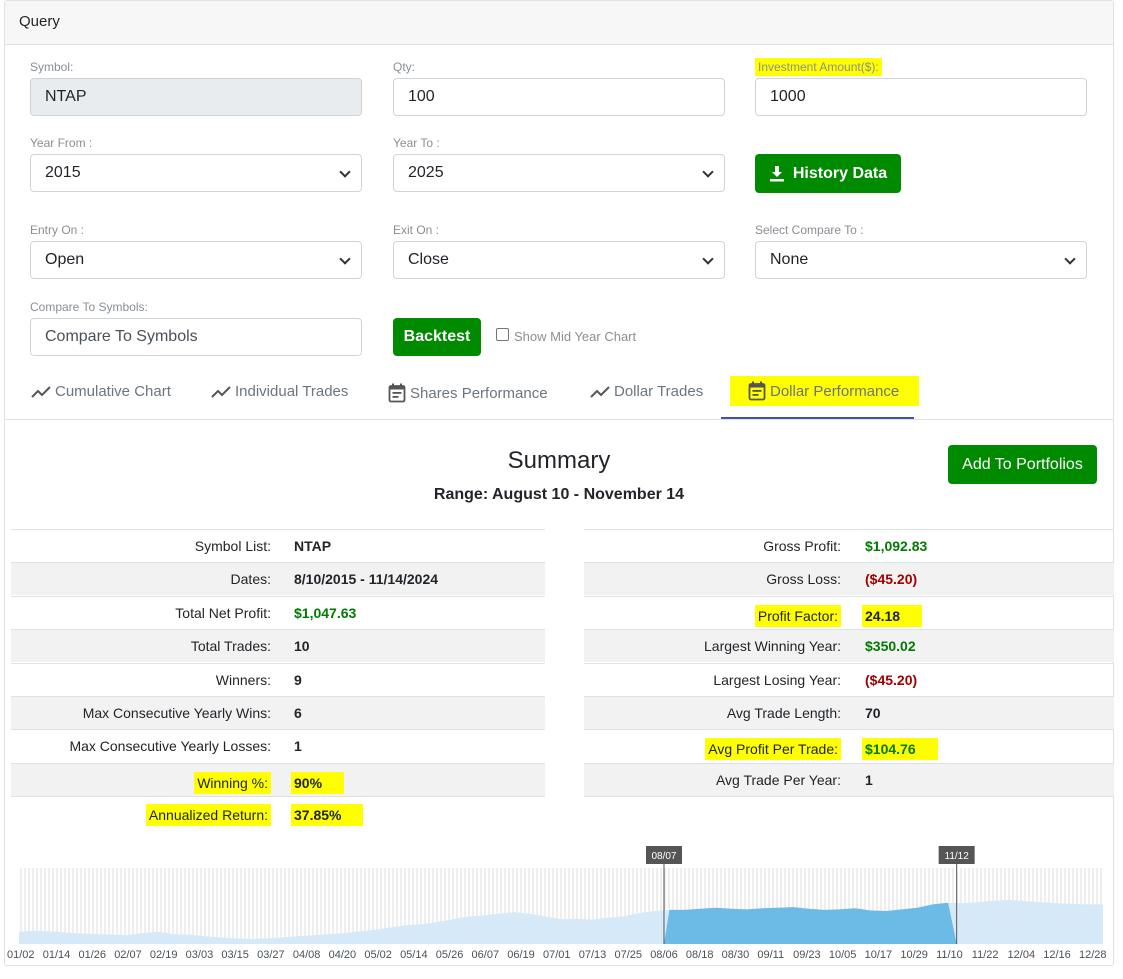 This screenshot has width=1123, height=979. Describe the element at coordinates (426, 172) in the screenshot. I see `year-to-value: 2025` at that location.